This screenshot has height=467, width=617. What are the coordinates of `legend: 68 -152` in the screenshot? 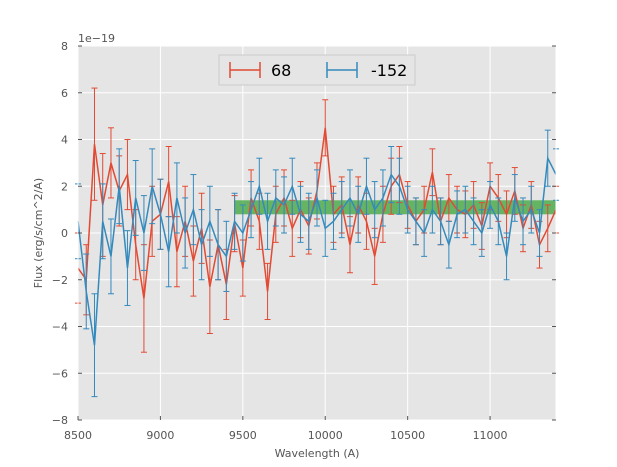 It's located at (317, 70).